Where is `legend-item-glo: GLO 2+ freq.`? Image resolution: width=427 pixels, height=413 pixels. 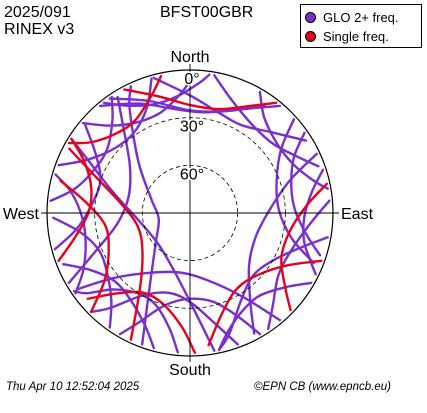
legend-item-glo: GLO 2+ freq. is located at coordinates (352, 17).